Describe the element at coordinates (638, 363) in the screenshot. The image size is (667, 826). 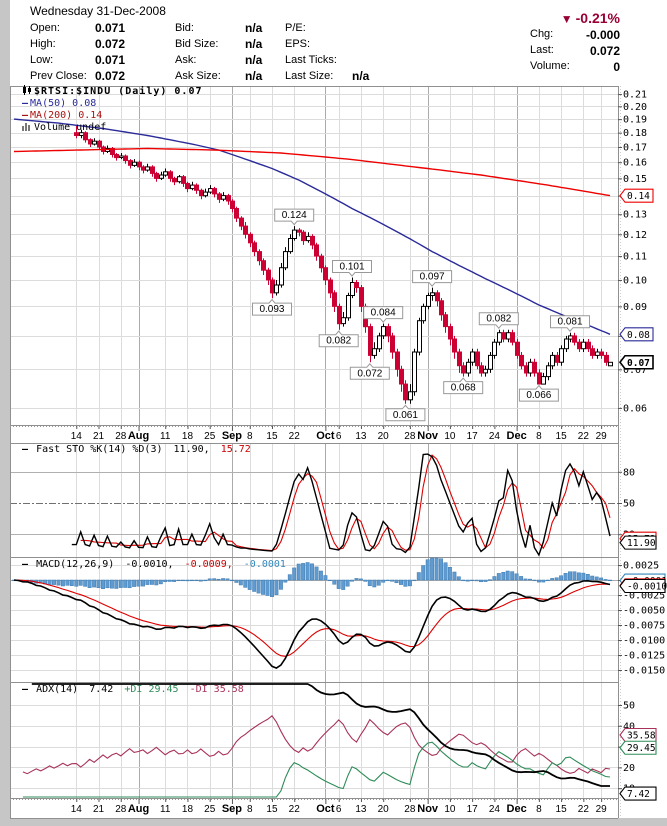
I see `axis-value-box-label: 0.07` at that location.